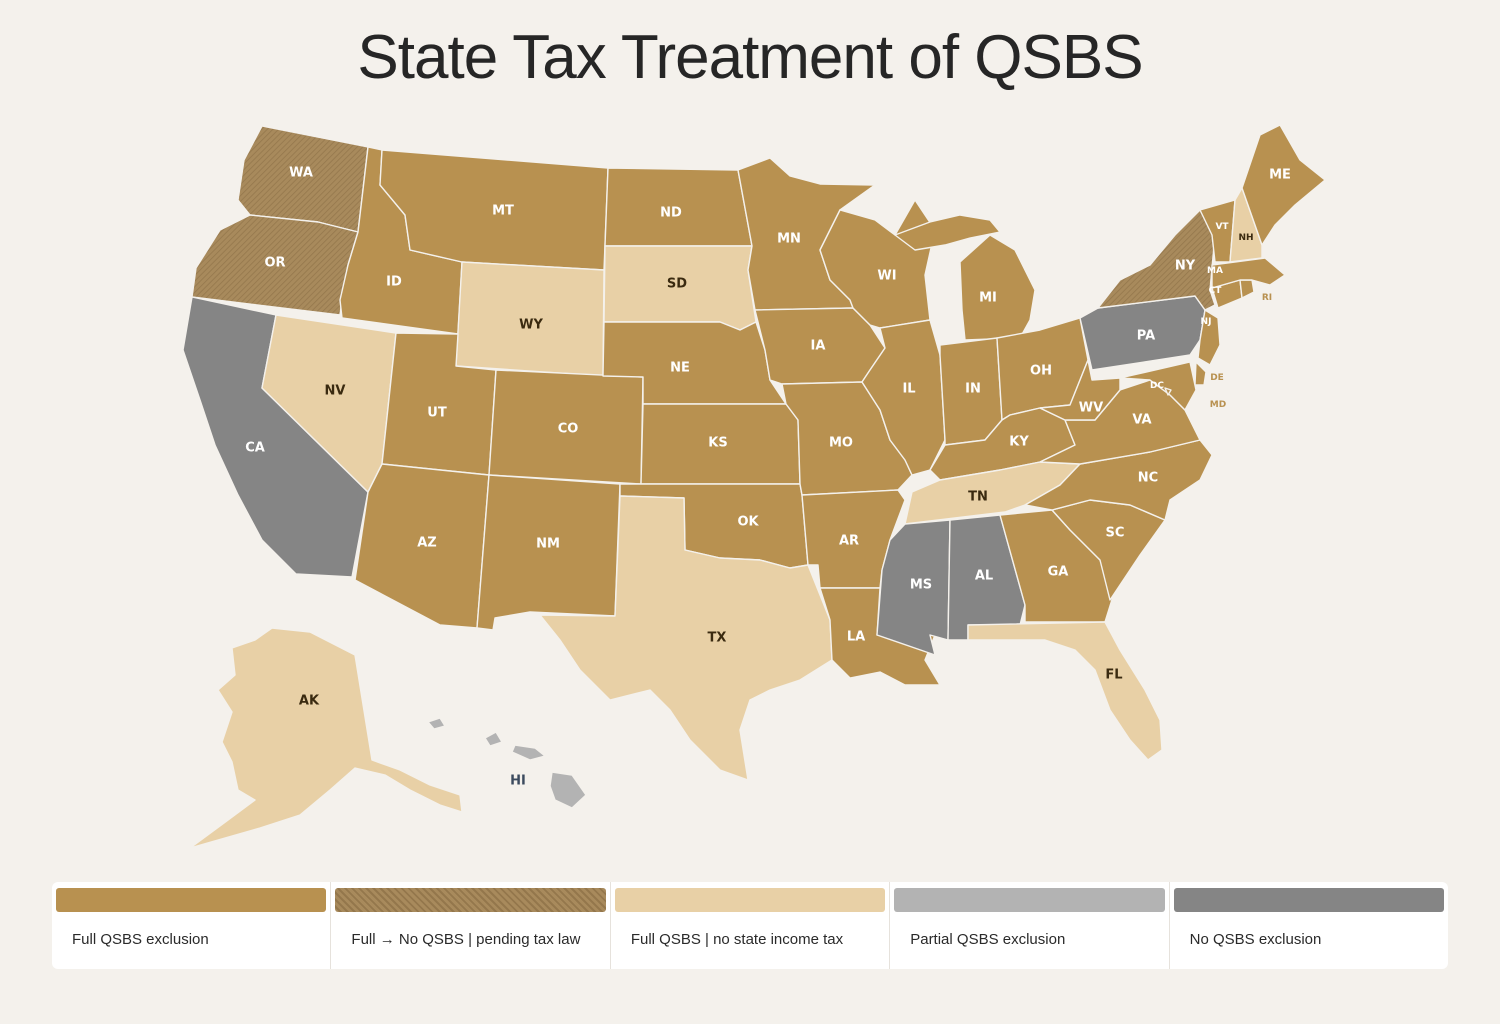 This screenshot has width=1500, height=1024. What do you see at coordinates (1080, 390) in the screenshot?
I see `state-wv` at bounding box center [1080, 390].